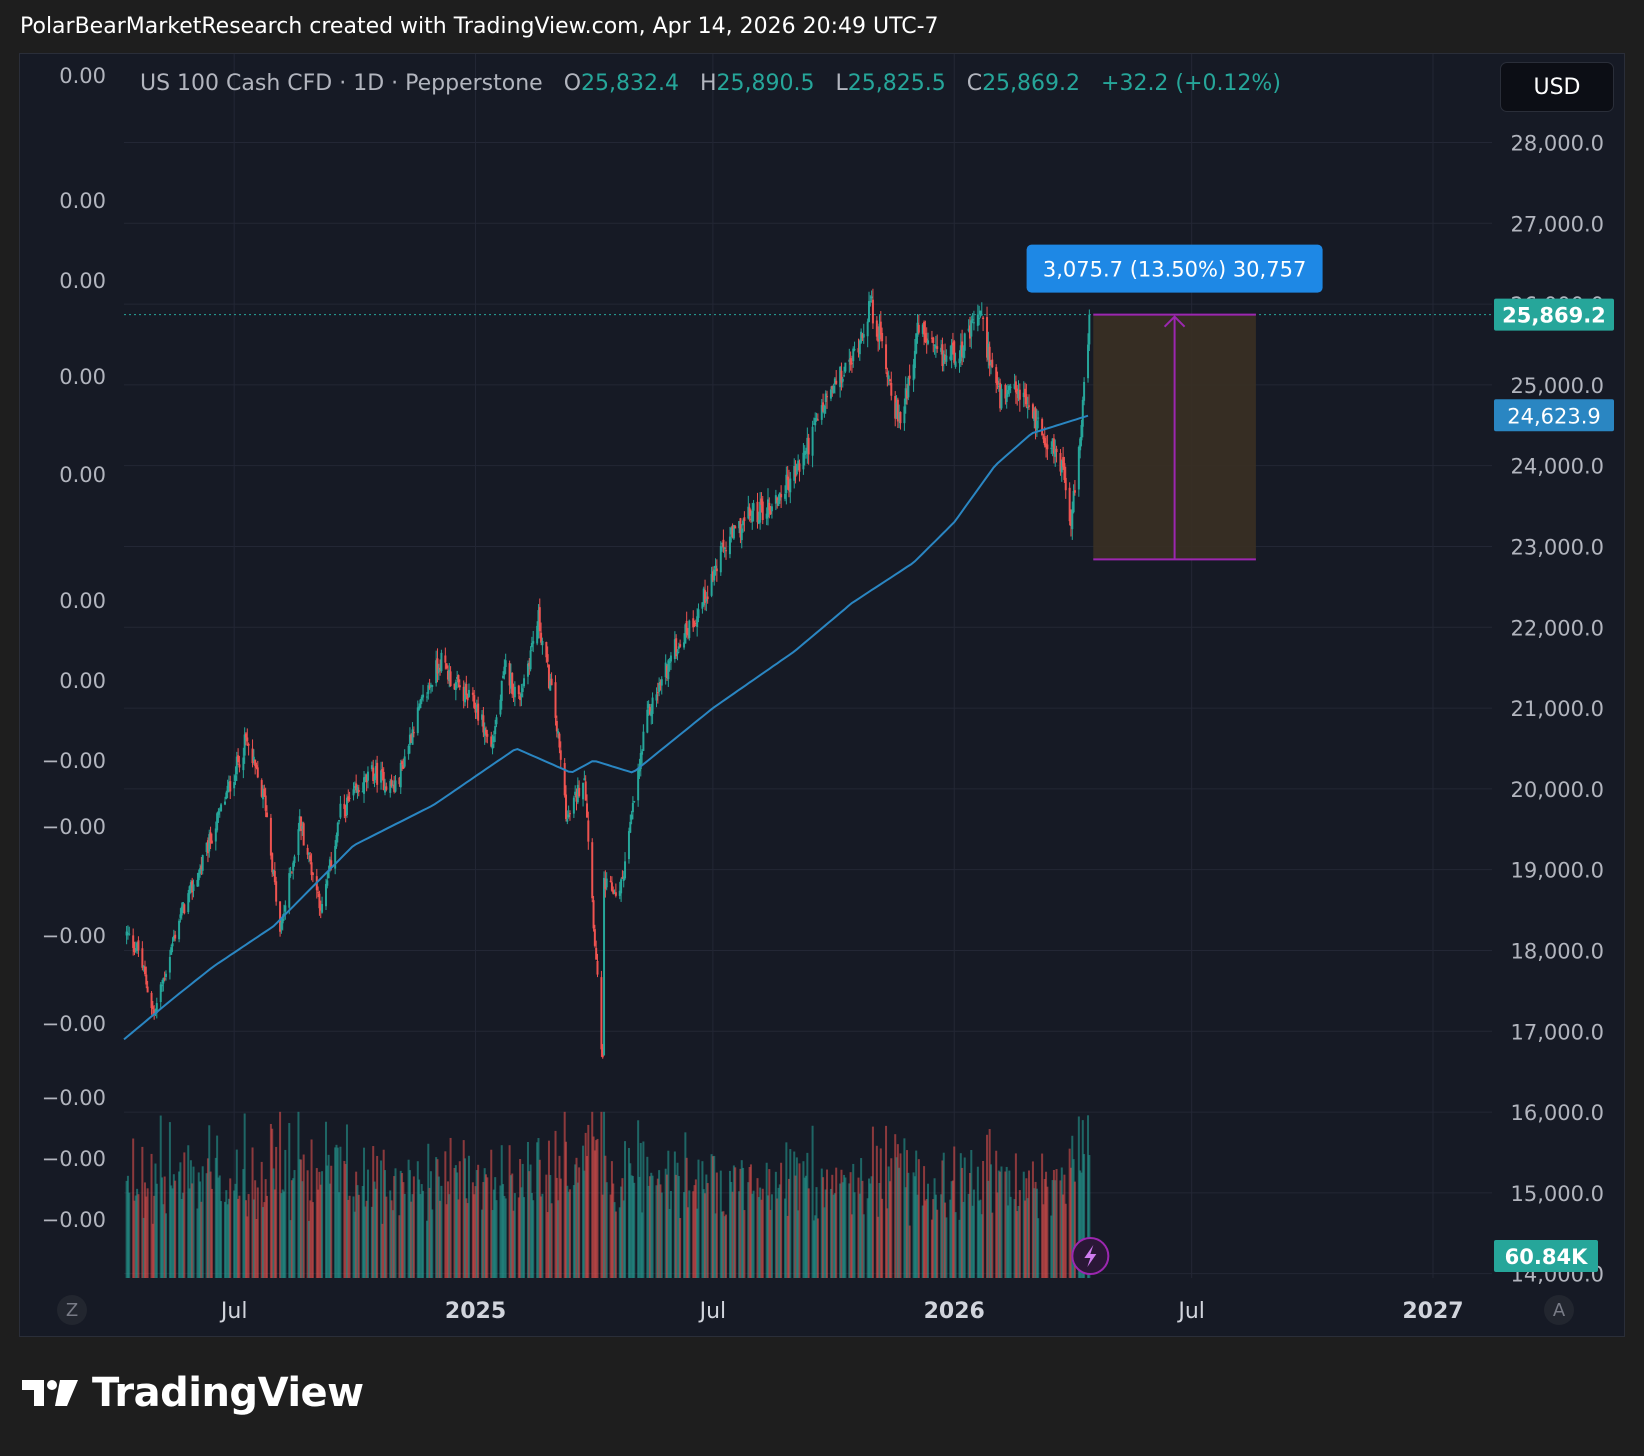 This screenshot has width=1644, height=1456. I want to click on y-tick-label: 25,000.0, so click(1557, 386).